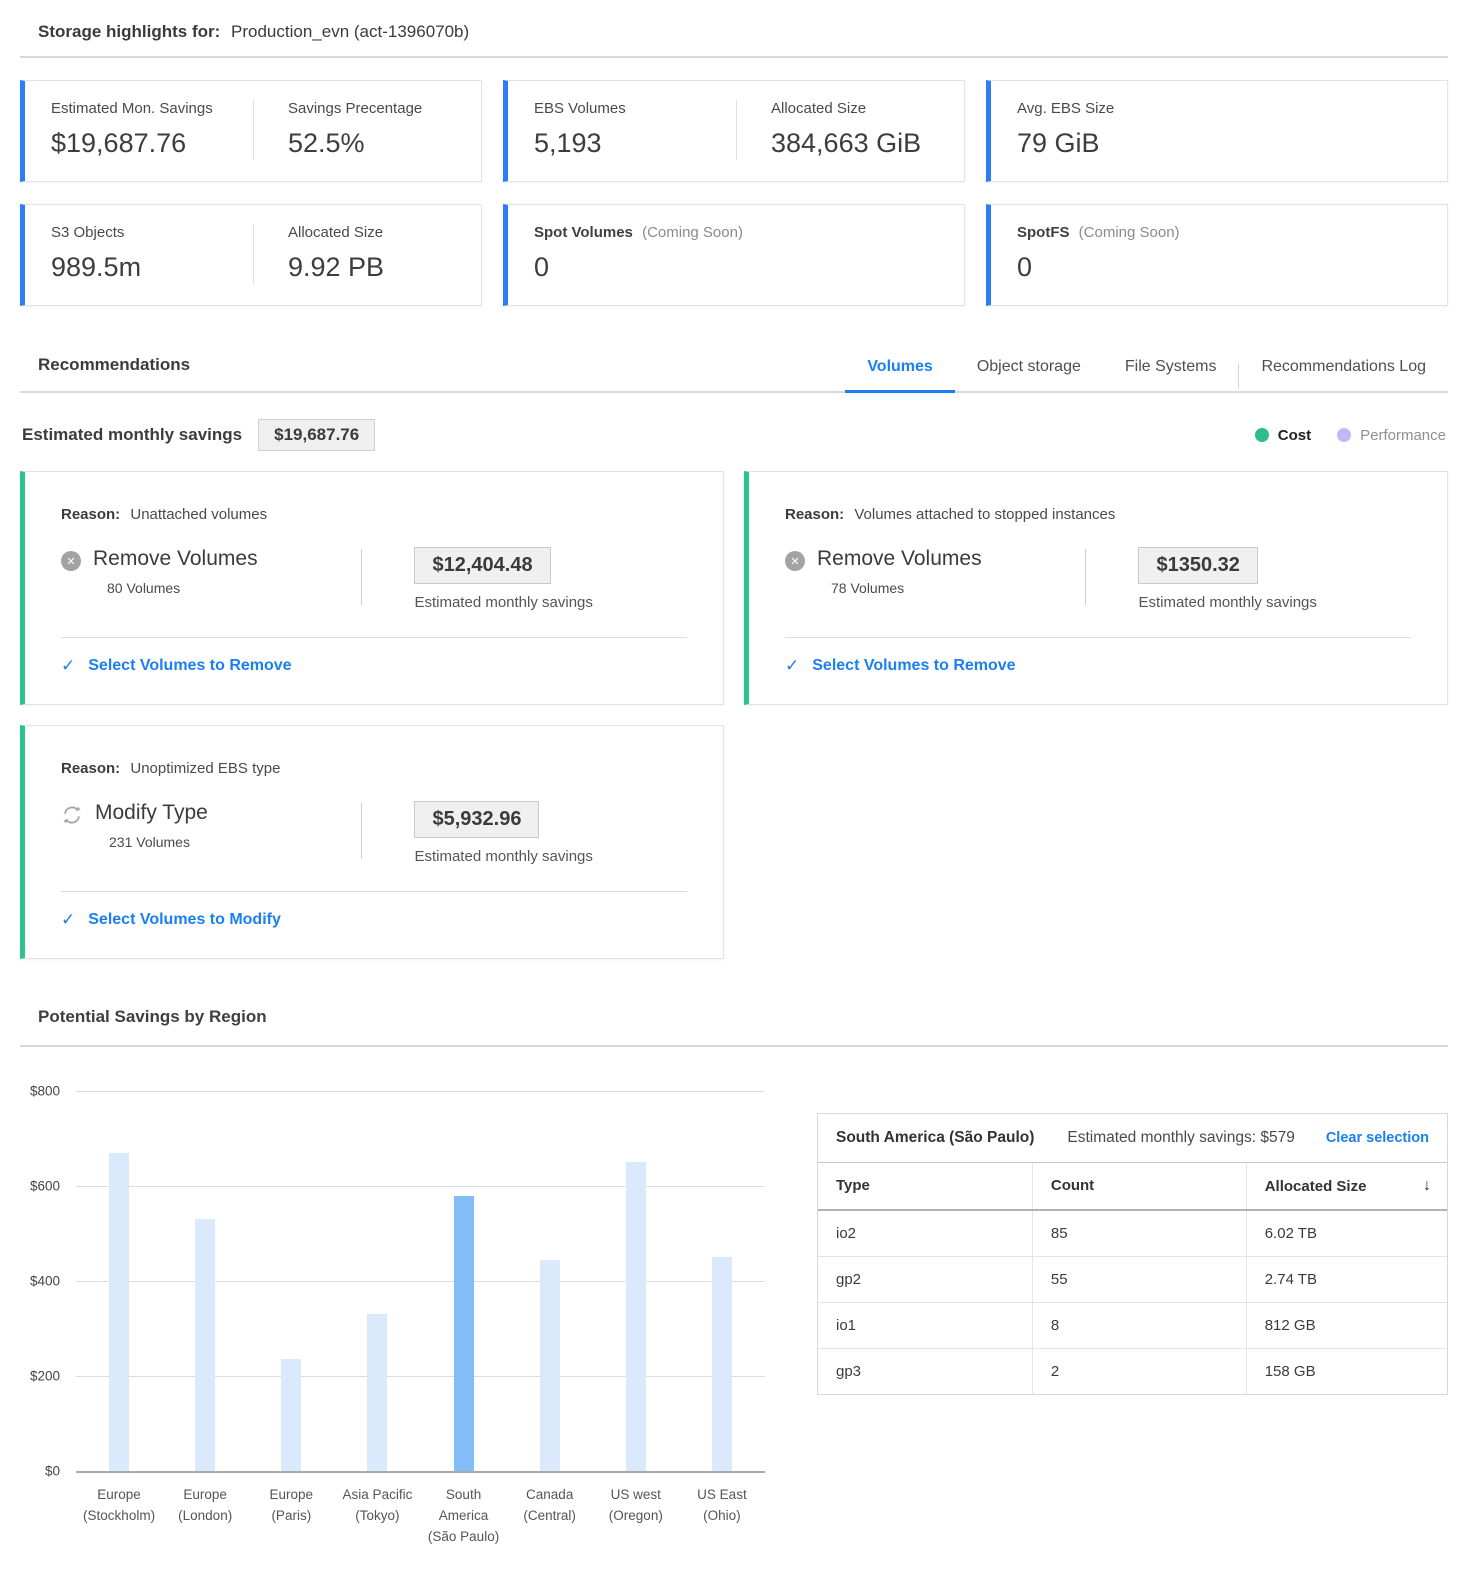 This screenshot has width=1468, height=1578. Describe the element at coordinates (1403, 435) in the screenshot. I see `legend-label: Performance` at that location.